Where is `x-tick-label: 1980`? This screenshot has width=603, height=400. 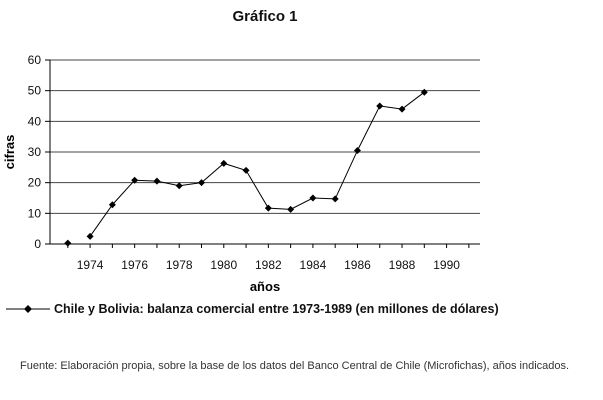
x-tick-label: 1980 is located at coordinates (223, 265).